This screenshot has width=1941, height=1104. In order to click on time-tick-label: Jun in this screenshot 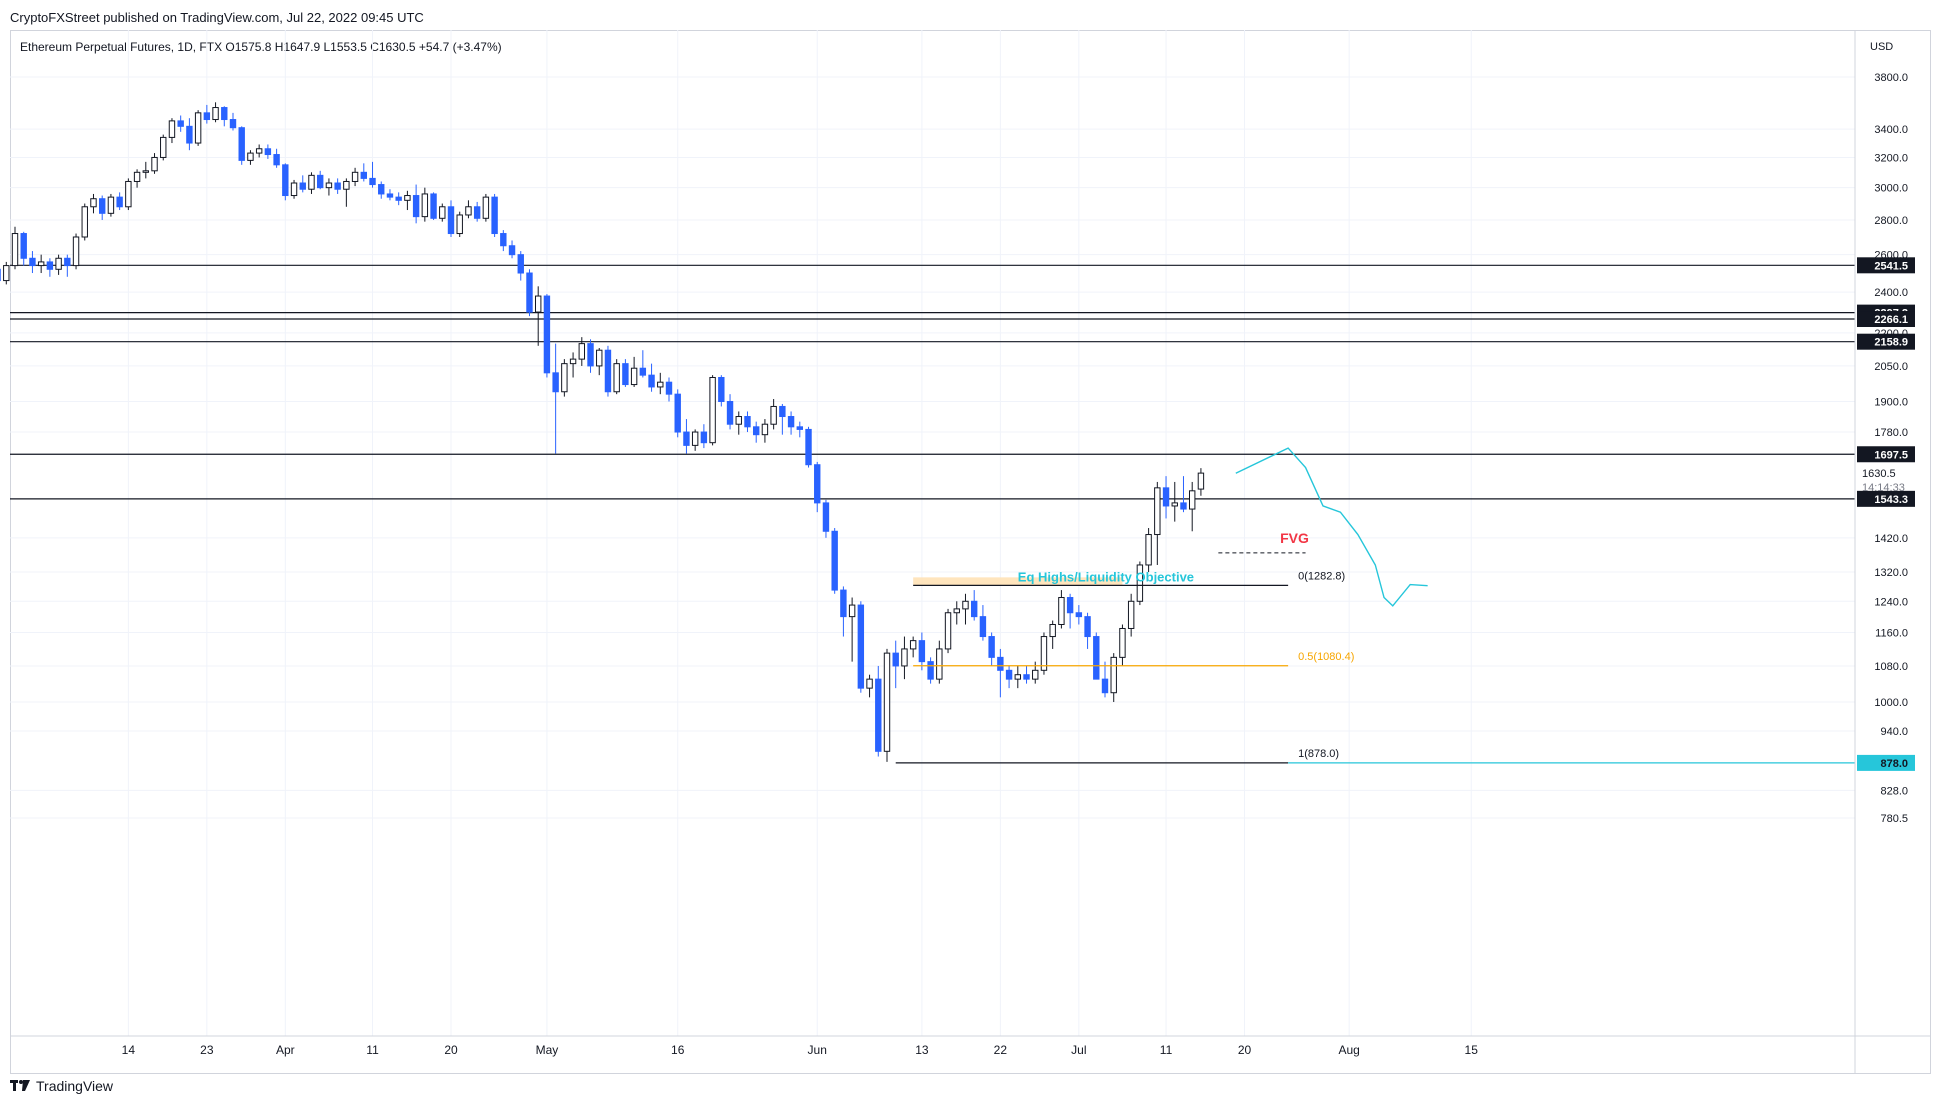, I will do `click(817, 1050)`.